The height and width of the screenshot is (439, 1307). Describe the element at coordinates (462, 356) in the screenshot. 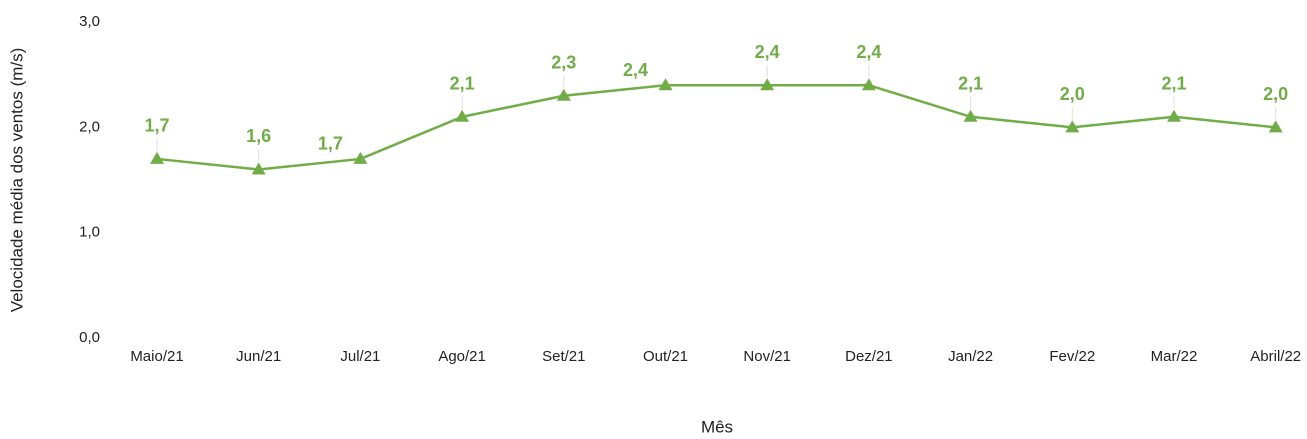

I see `x-tick-label: Ago/21` at that location.